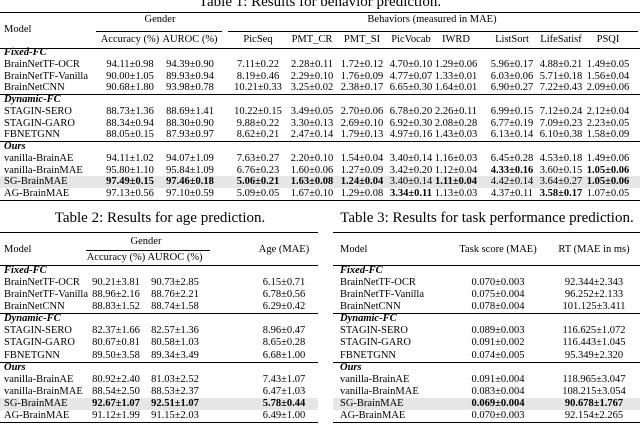  What do you see at coordinates (258, 64) in the screenshot?
I see `table-cell: 7.11±0.22` at bounding box center [258, 64].